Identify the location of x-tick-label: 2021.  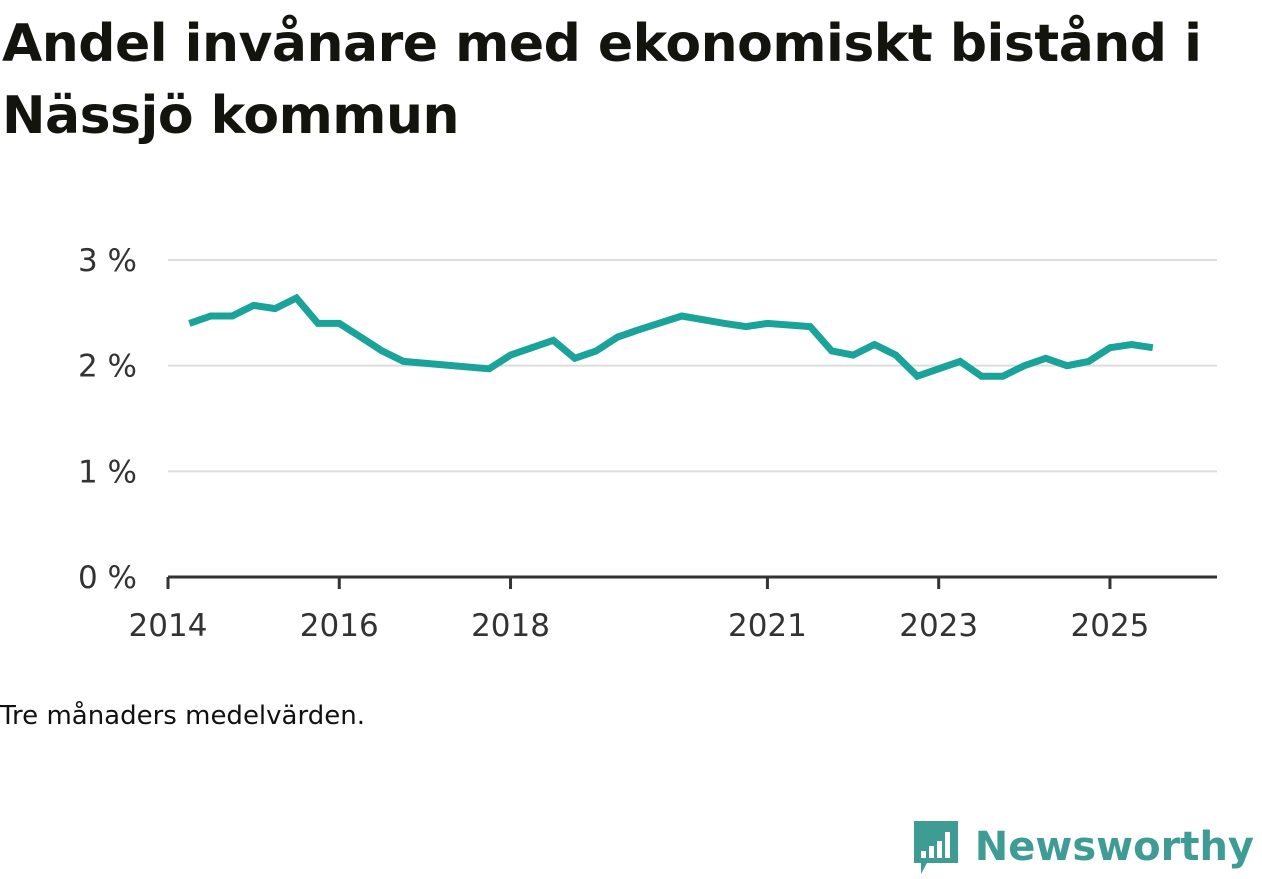
(767, 626).